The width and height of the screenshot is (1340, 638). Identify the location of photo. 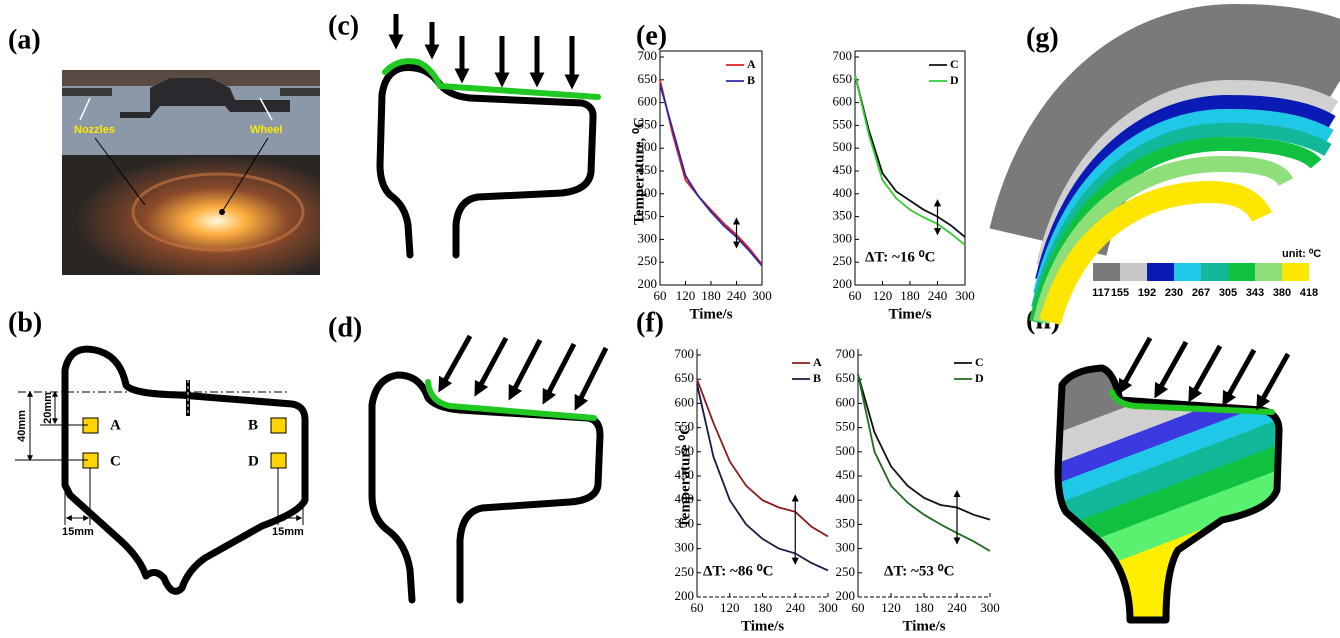
(191, 172).